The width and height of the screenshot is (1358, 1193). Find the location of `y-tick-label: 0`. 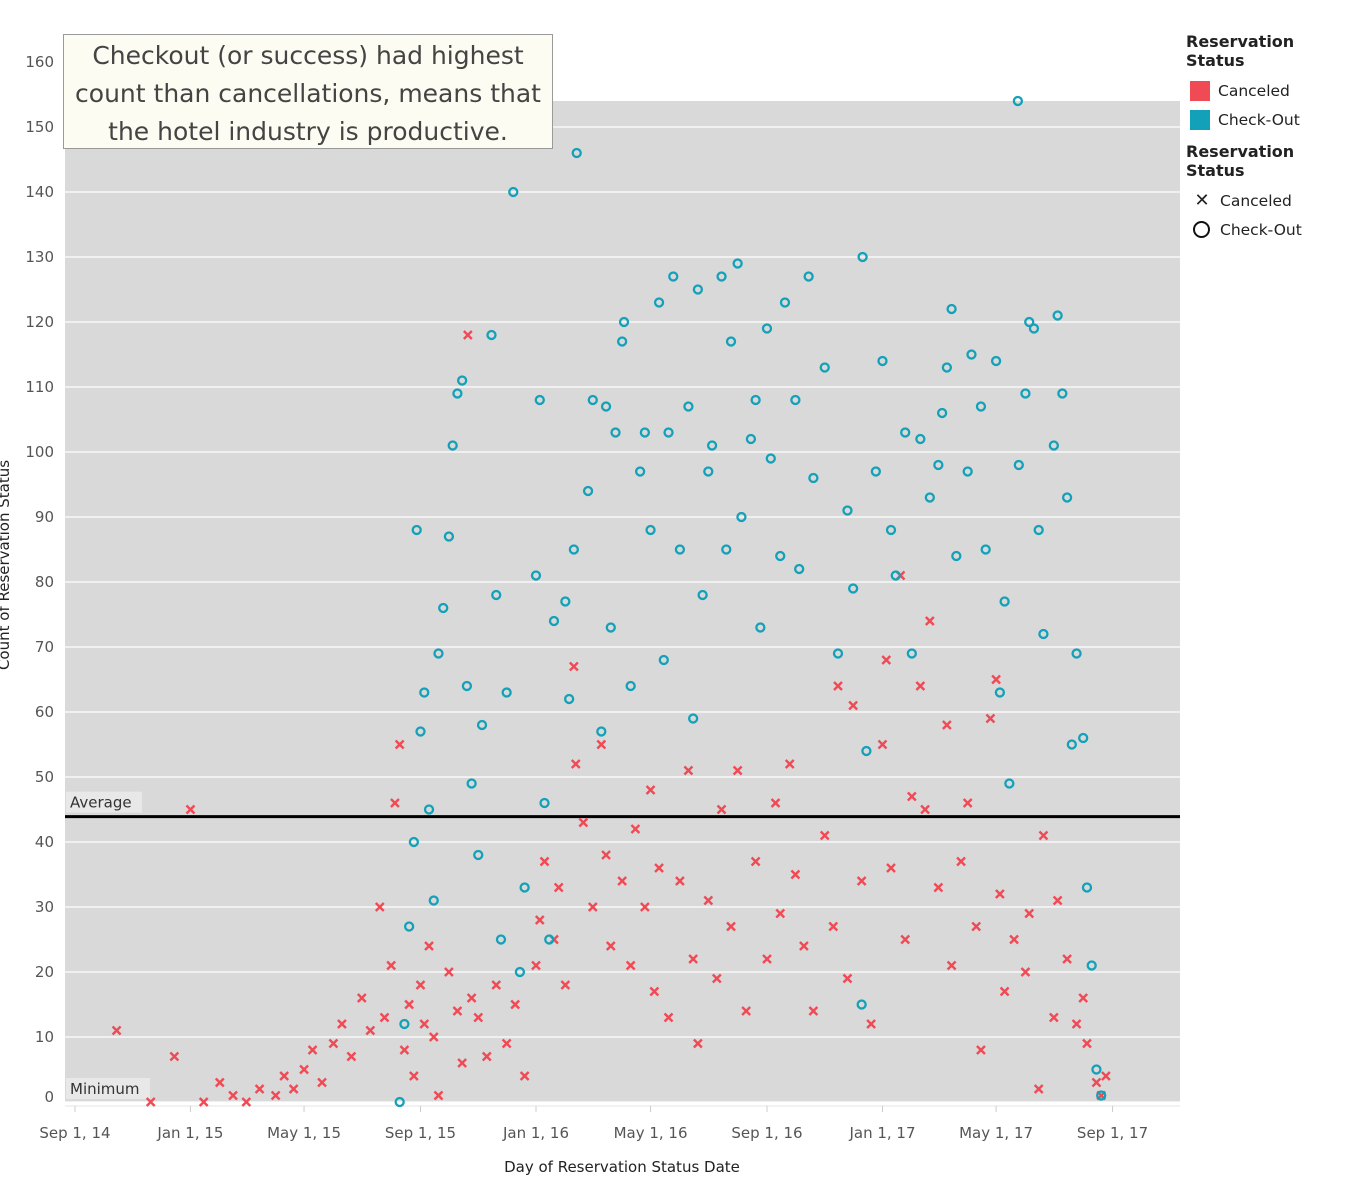

y-tick-label: 0 is located at coordinates (49, 1097).